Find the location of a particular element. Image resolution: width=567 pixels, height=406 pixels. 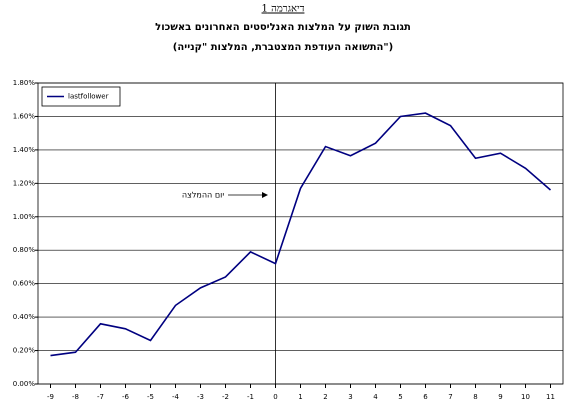

x-tick-label: -7 is located at coordinates (100, 397).